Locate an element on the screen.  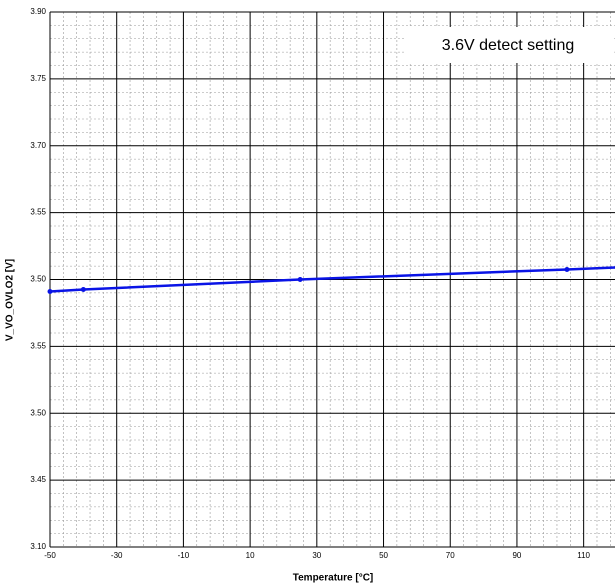
annotation: 3.6V detect setting is located at coordinates (508, 45).